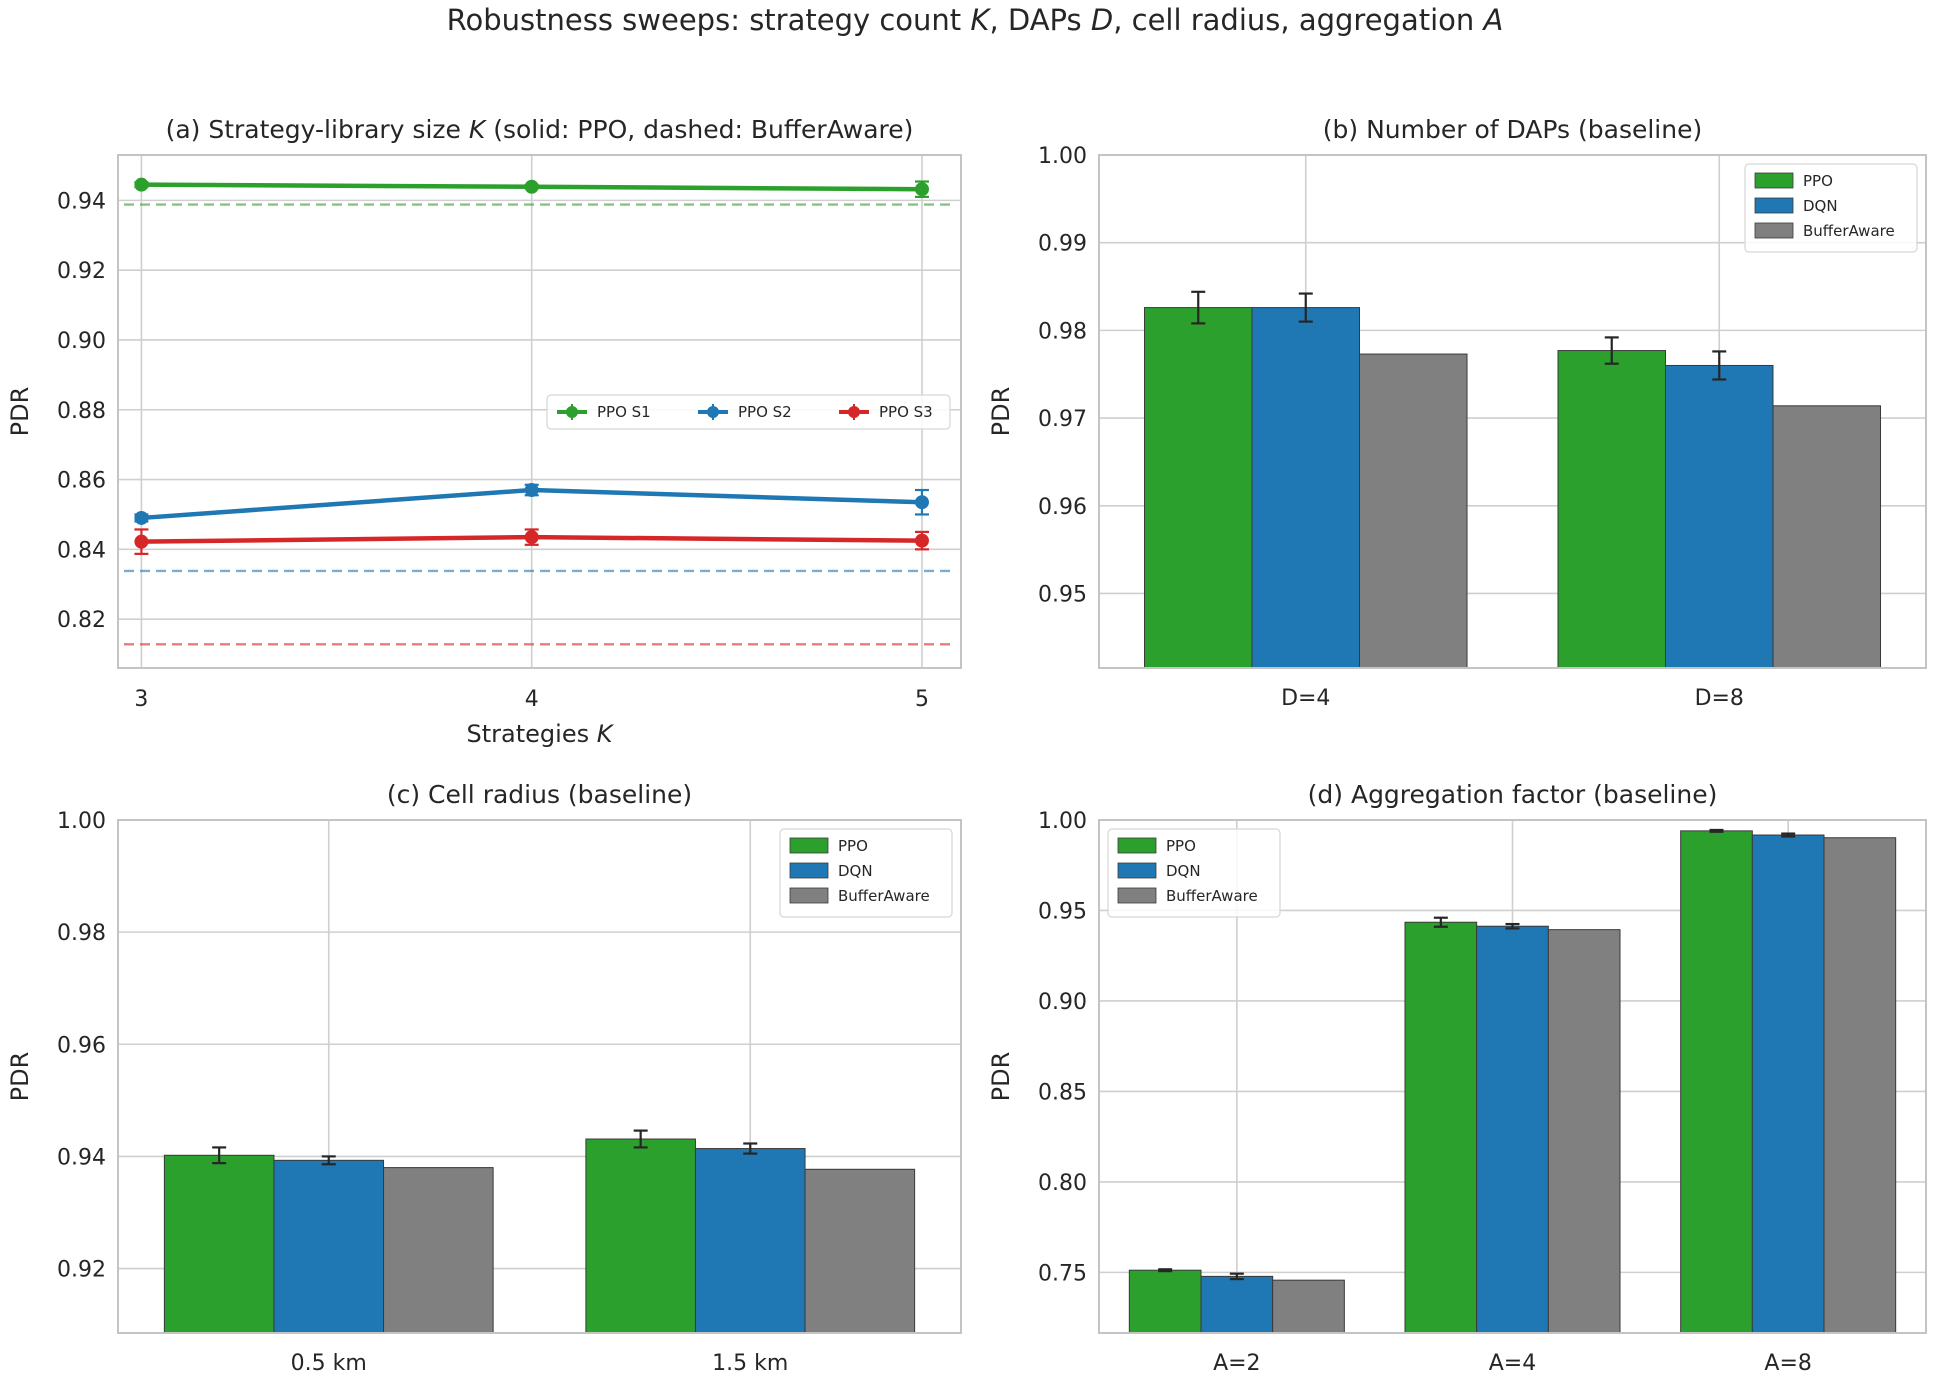 This screenshot has height=1380, width=1951. Describe the element at coordinates (532, 699) in the screenshot. I see `x-tick-label: 4` at that location.